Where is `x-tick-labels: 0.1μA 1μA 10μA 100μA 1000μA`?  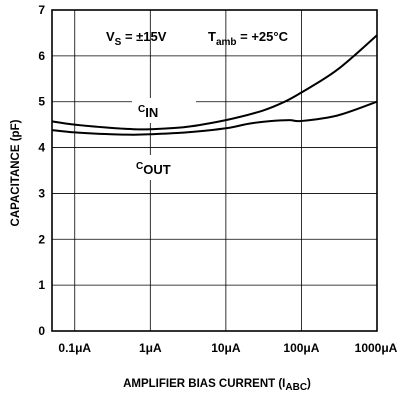
x-tick-labels: 0.1μA 1μA 10μA 100μA 1000μA is located at coordinates (227, 348).